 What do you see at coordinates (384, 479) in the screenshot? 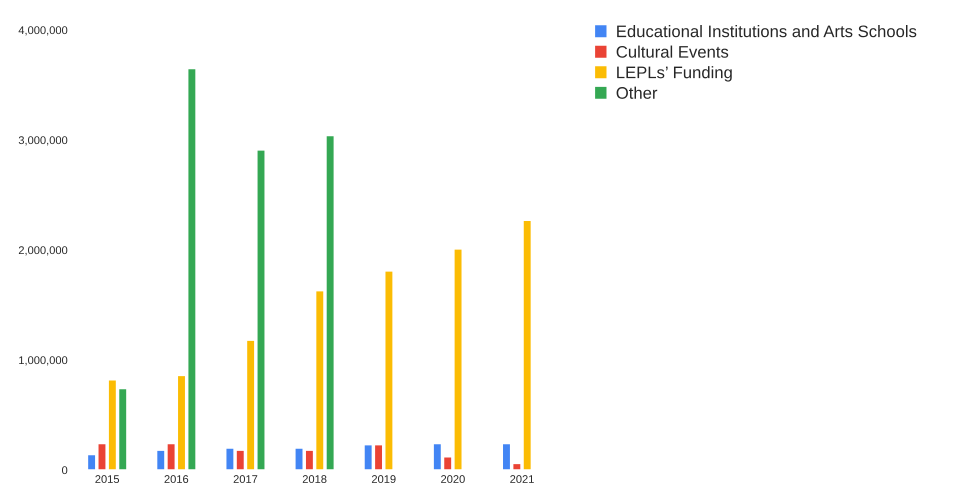
I see `x-tick-label: 2019` at bounding box center [384, 479].